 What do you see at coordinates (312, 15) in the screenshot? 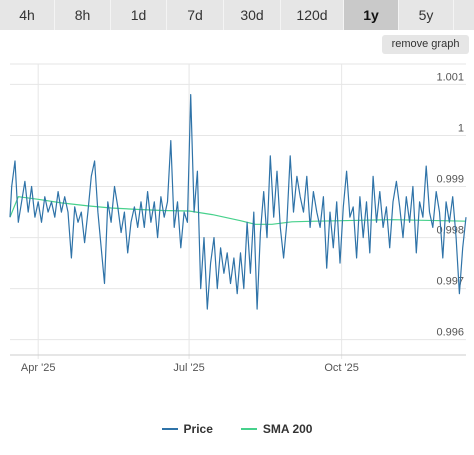
I see `tab-120d: 120d` at bounding box center [312, 15].